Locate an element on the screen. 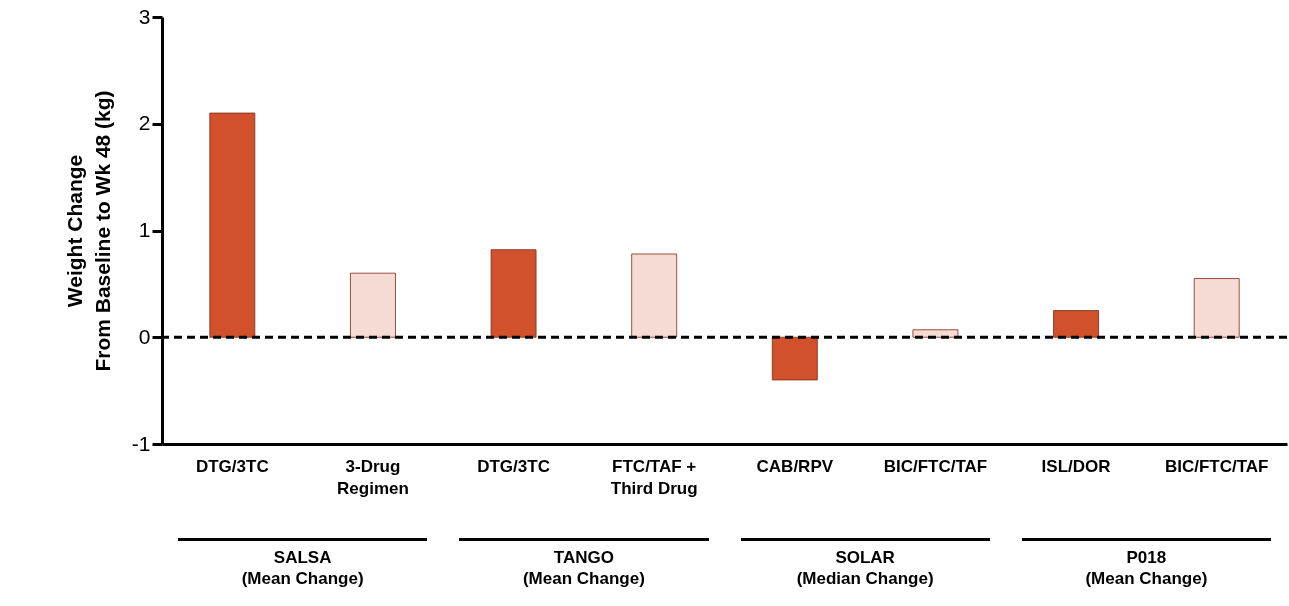 This screenshot has height=606, width=1289. y-tick-label: -1 is located at coordinates (141, 443).